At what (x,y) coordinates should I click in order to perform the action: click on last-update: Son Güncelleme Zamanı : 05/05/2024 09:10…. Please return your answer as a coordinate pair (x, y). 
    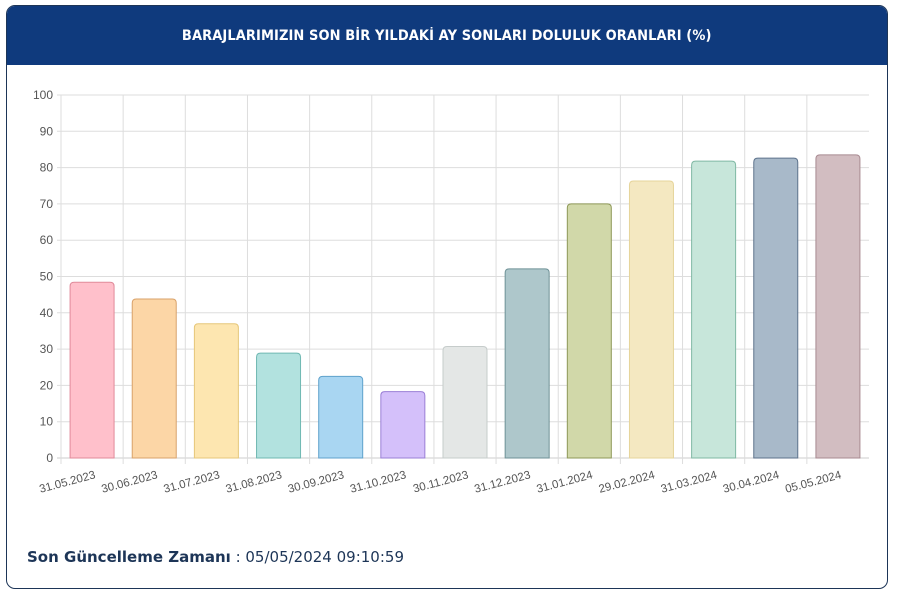
    Looking at the image, I should click on (215, 557).